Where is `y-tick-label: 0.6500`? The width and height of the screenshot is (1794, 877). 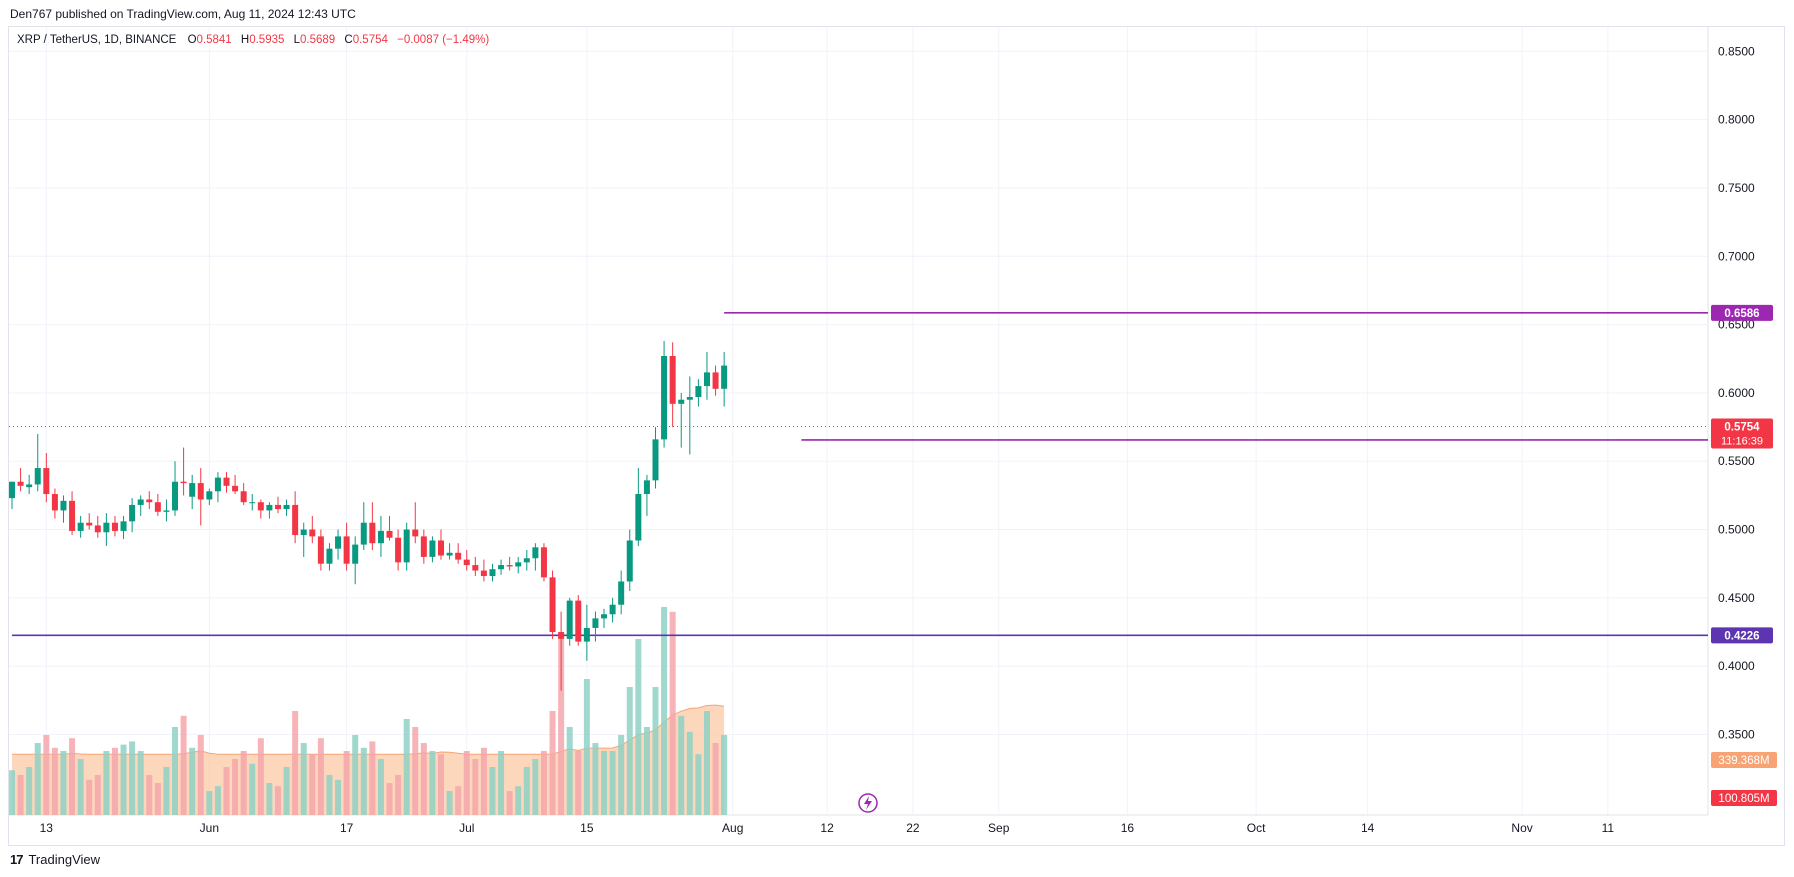
y-tick-label: 0.6500 is located at coordinates (1736, 325).